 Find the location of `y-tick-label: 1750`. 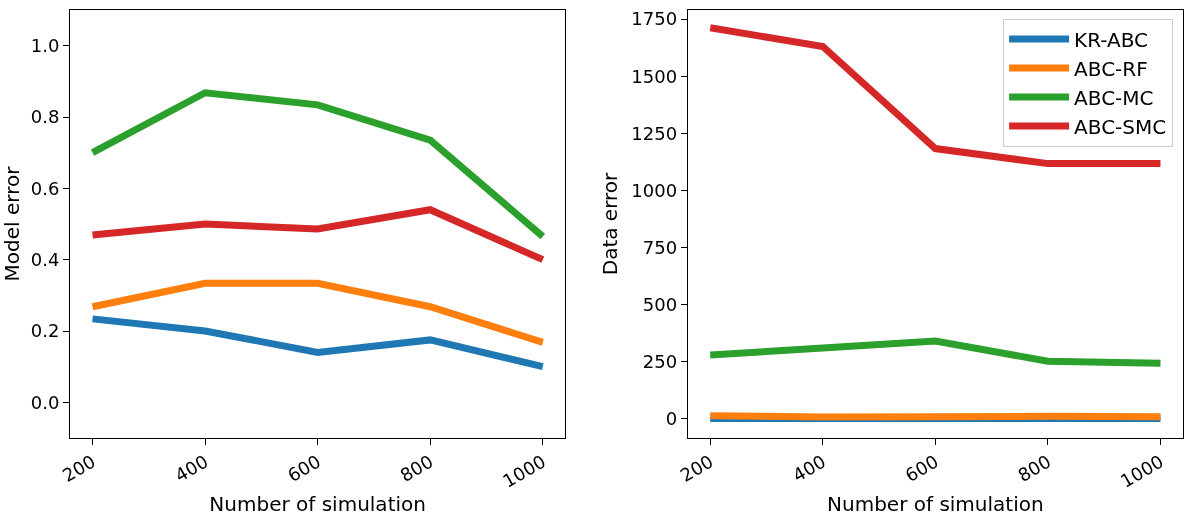

y-tick-label: 1750 is located at coordinates (654, 19).